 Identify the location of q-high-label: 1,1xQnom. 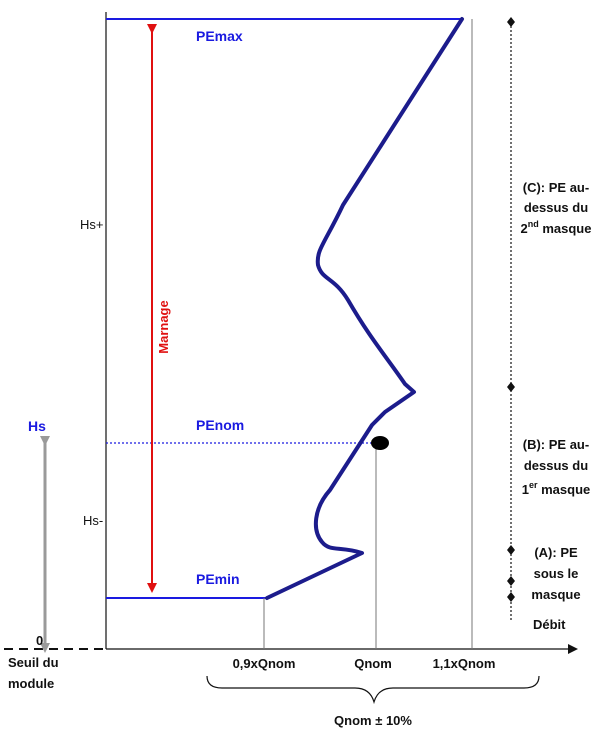
(464, 663).